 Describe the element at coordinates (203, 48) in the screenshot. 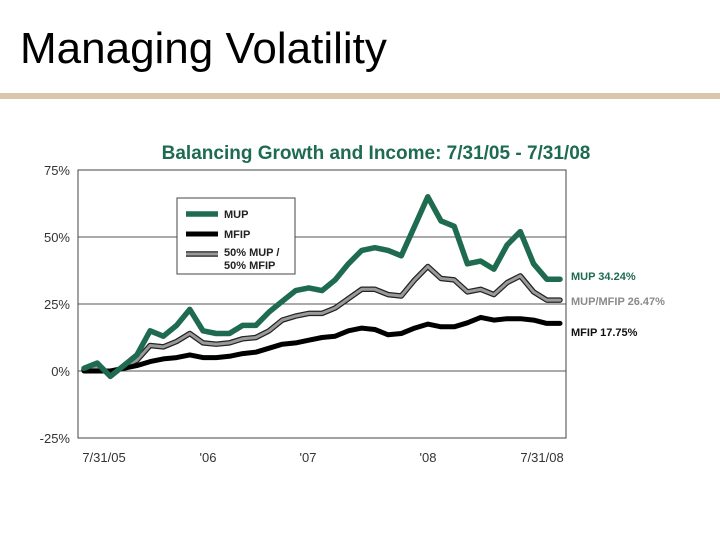

I see `slide-title: Managing Volatility` at that location.